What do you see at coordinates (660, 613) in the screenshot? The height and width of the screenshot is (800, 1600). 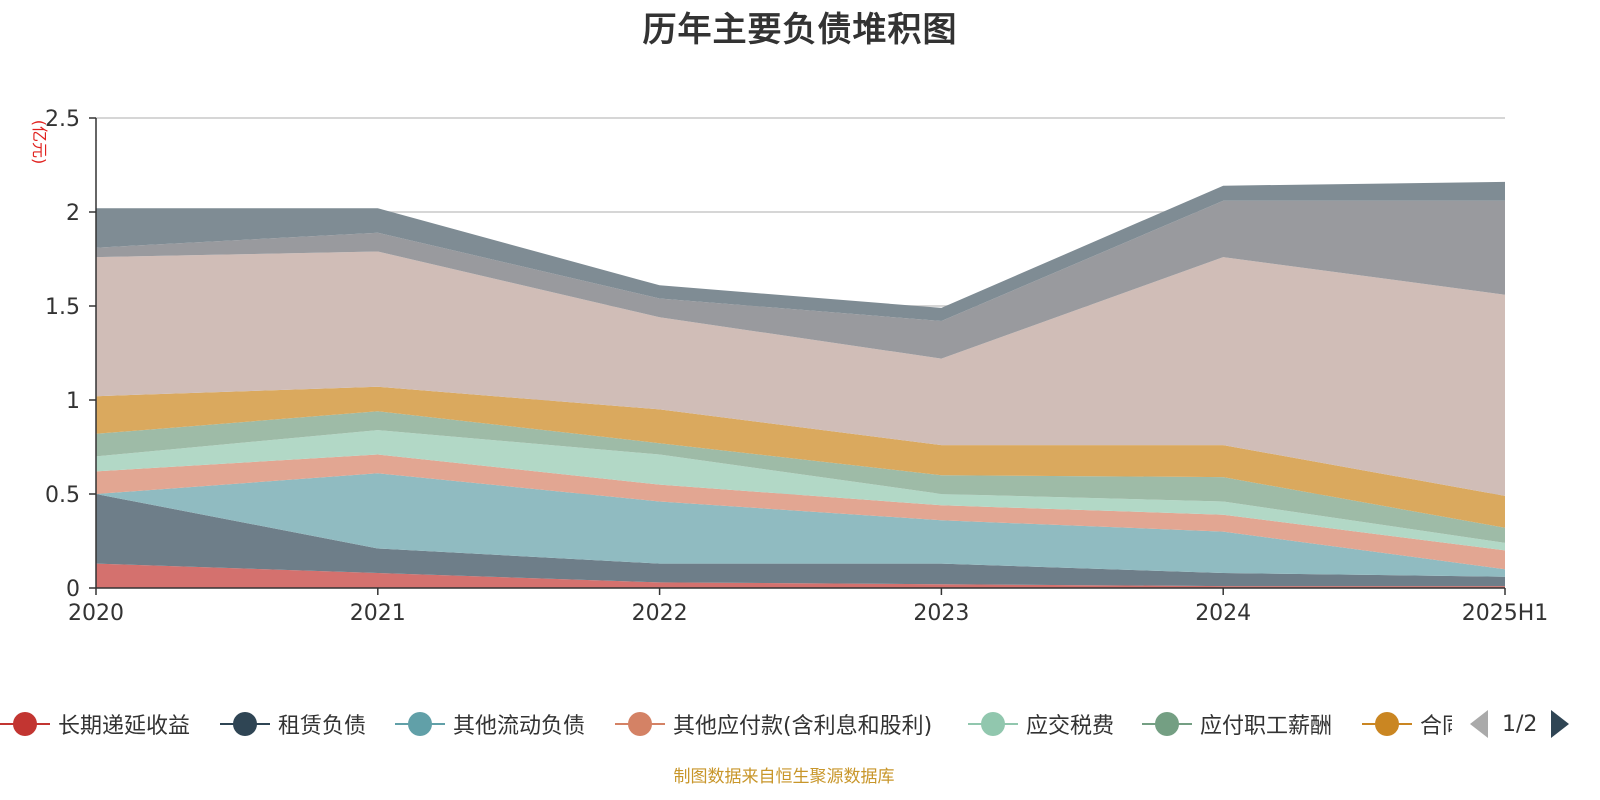 I see `x-tick-label: 2022` at bounding box center [660, 613].